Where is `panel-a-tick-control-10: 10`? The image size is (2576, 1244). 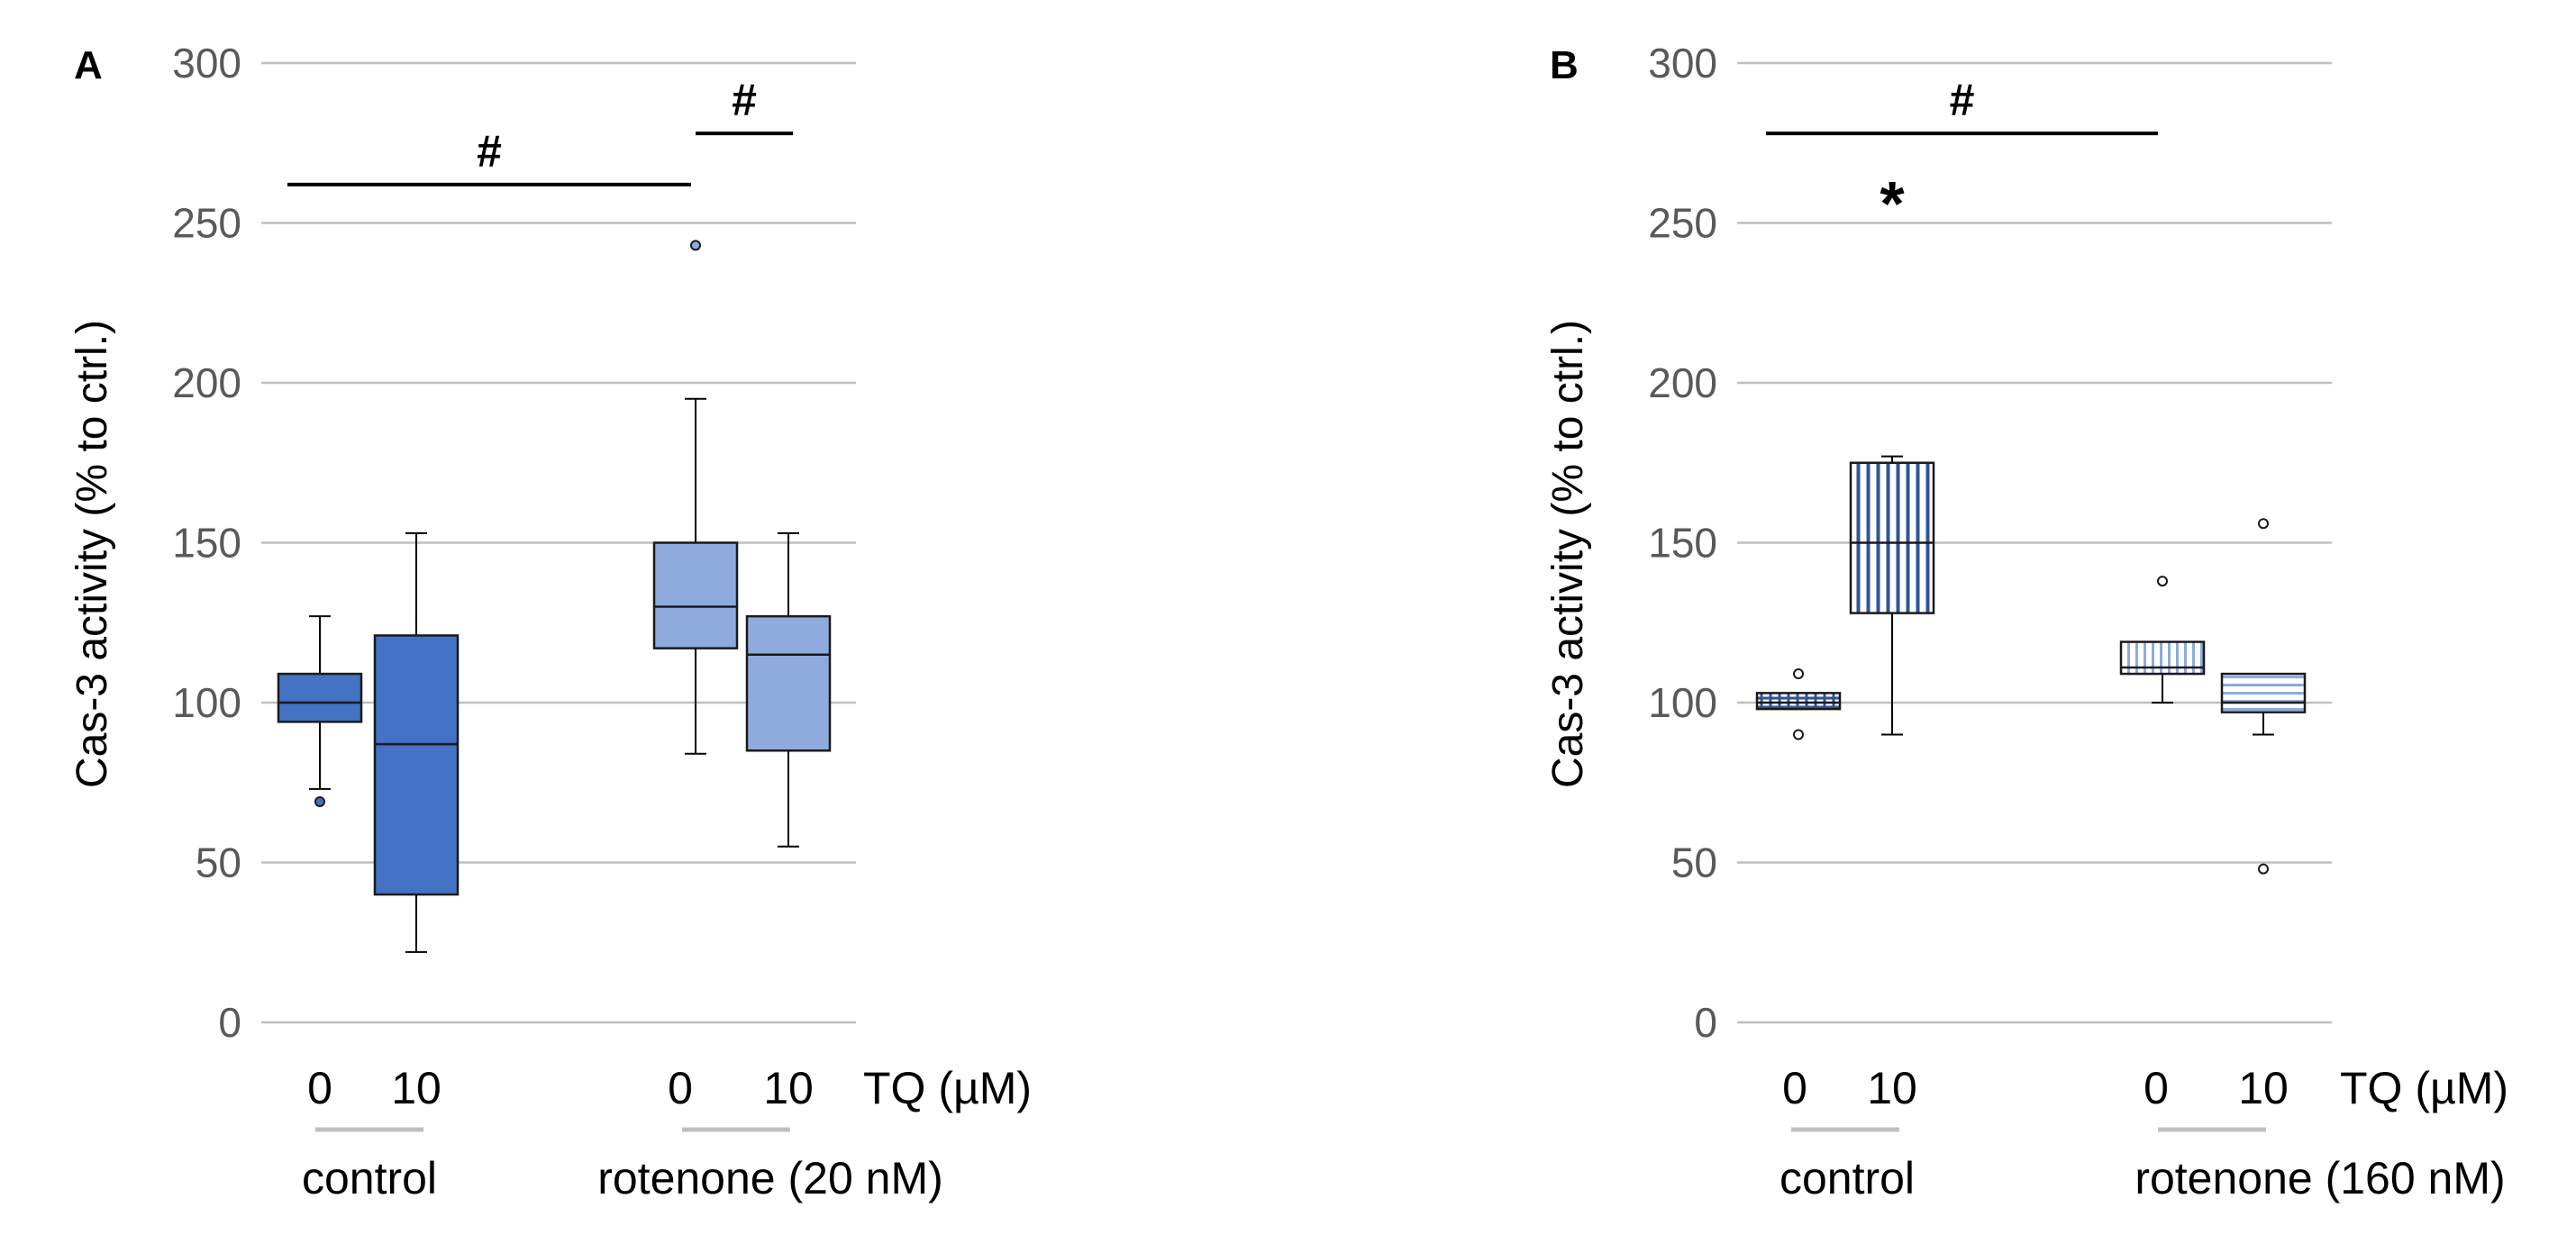
panel-a-tick-control-10: 10 is located at coordinates (416, 1088).